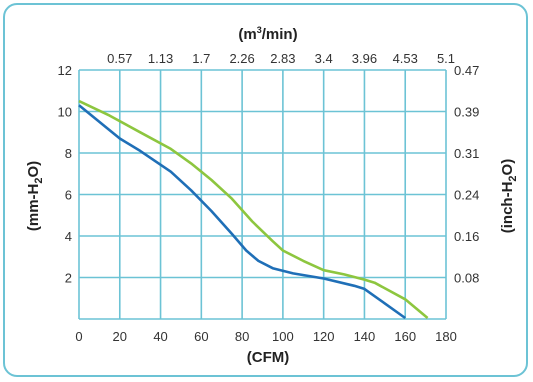  Describe the element at coordinates (65, 70) in the screenshot. I see `y-tick-label: 12` at that location.